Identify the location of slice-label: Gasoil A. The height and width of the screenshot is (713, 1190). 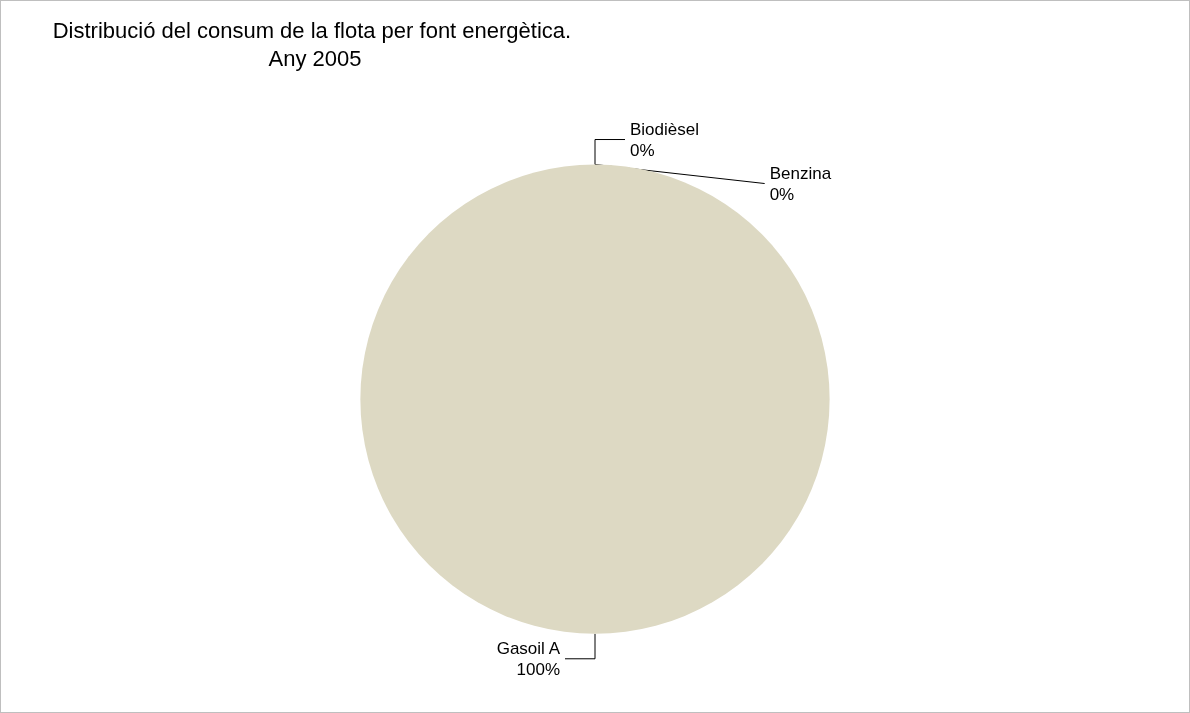
(528, 648).